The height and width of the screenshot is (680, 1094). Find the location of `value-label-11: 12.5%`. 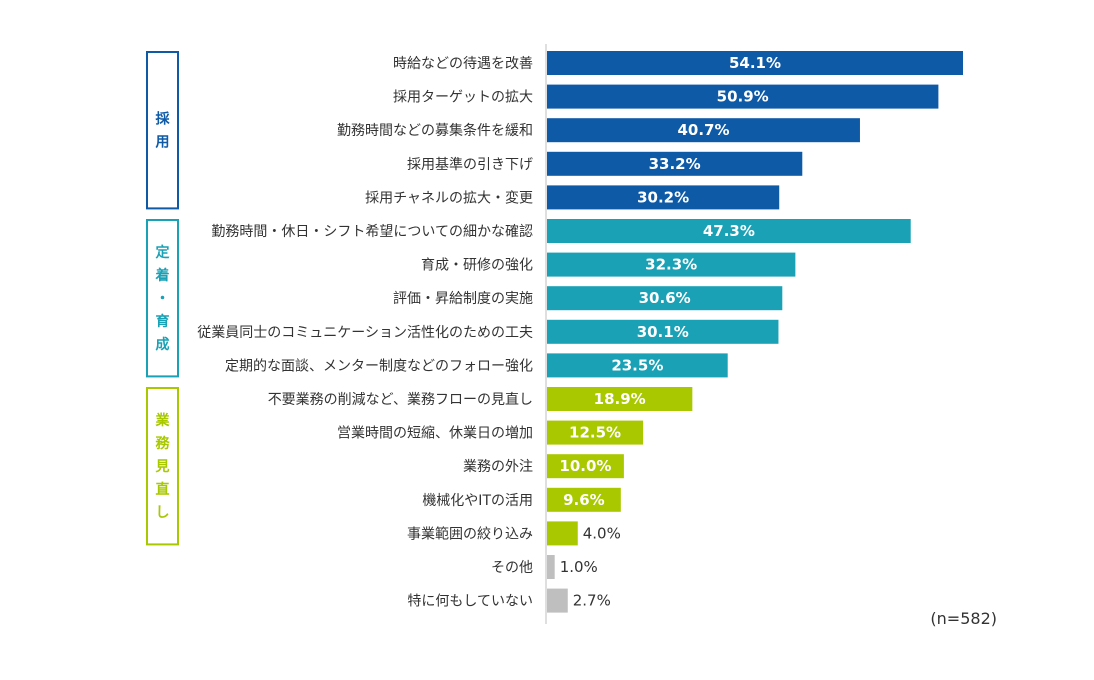

value-label-11: 12.5% is located at coordinates (595, 433).